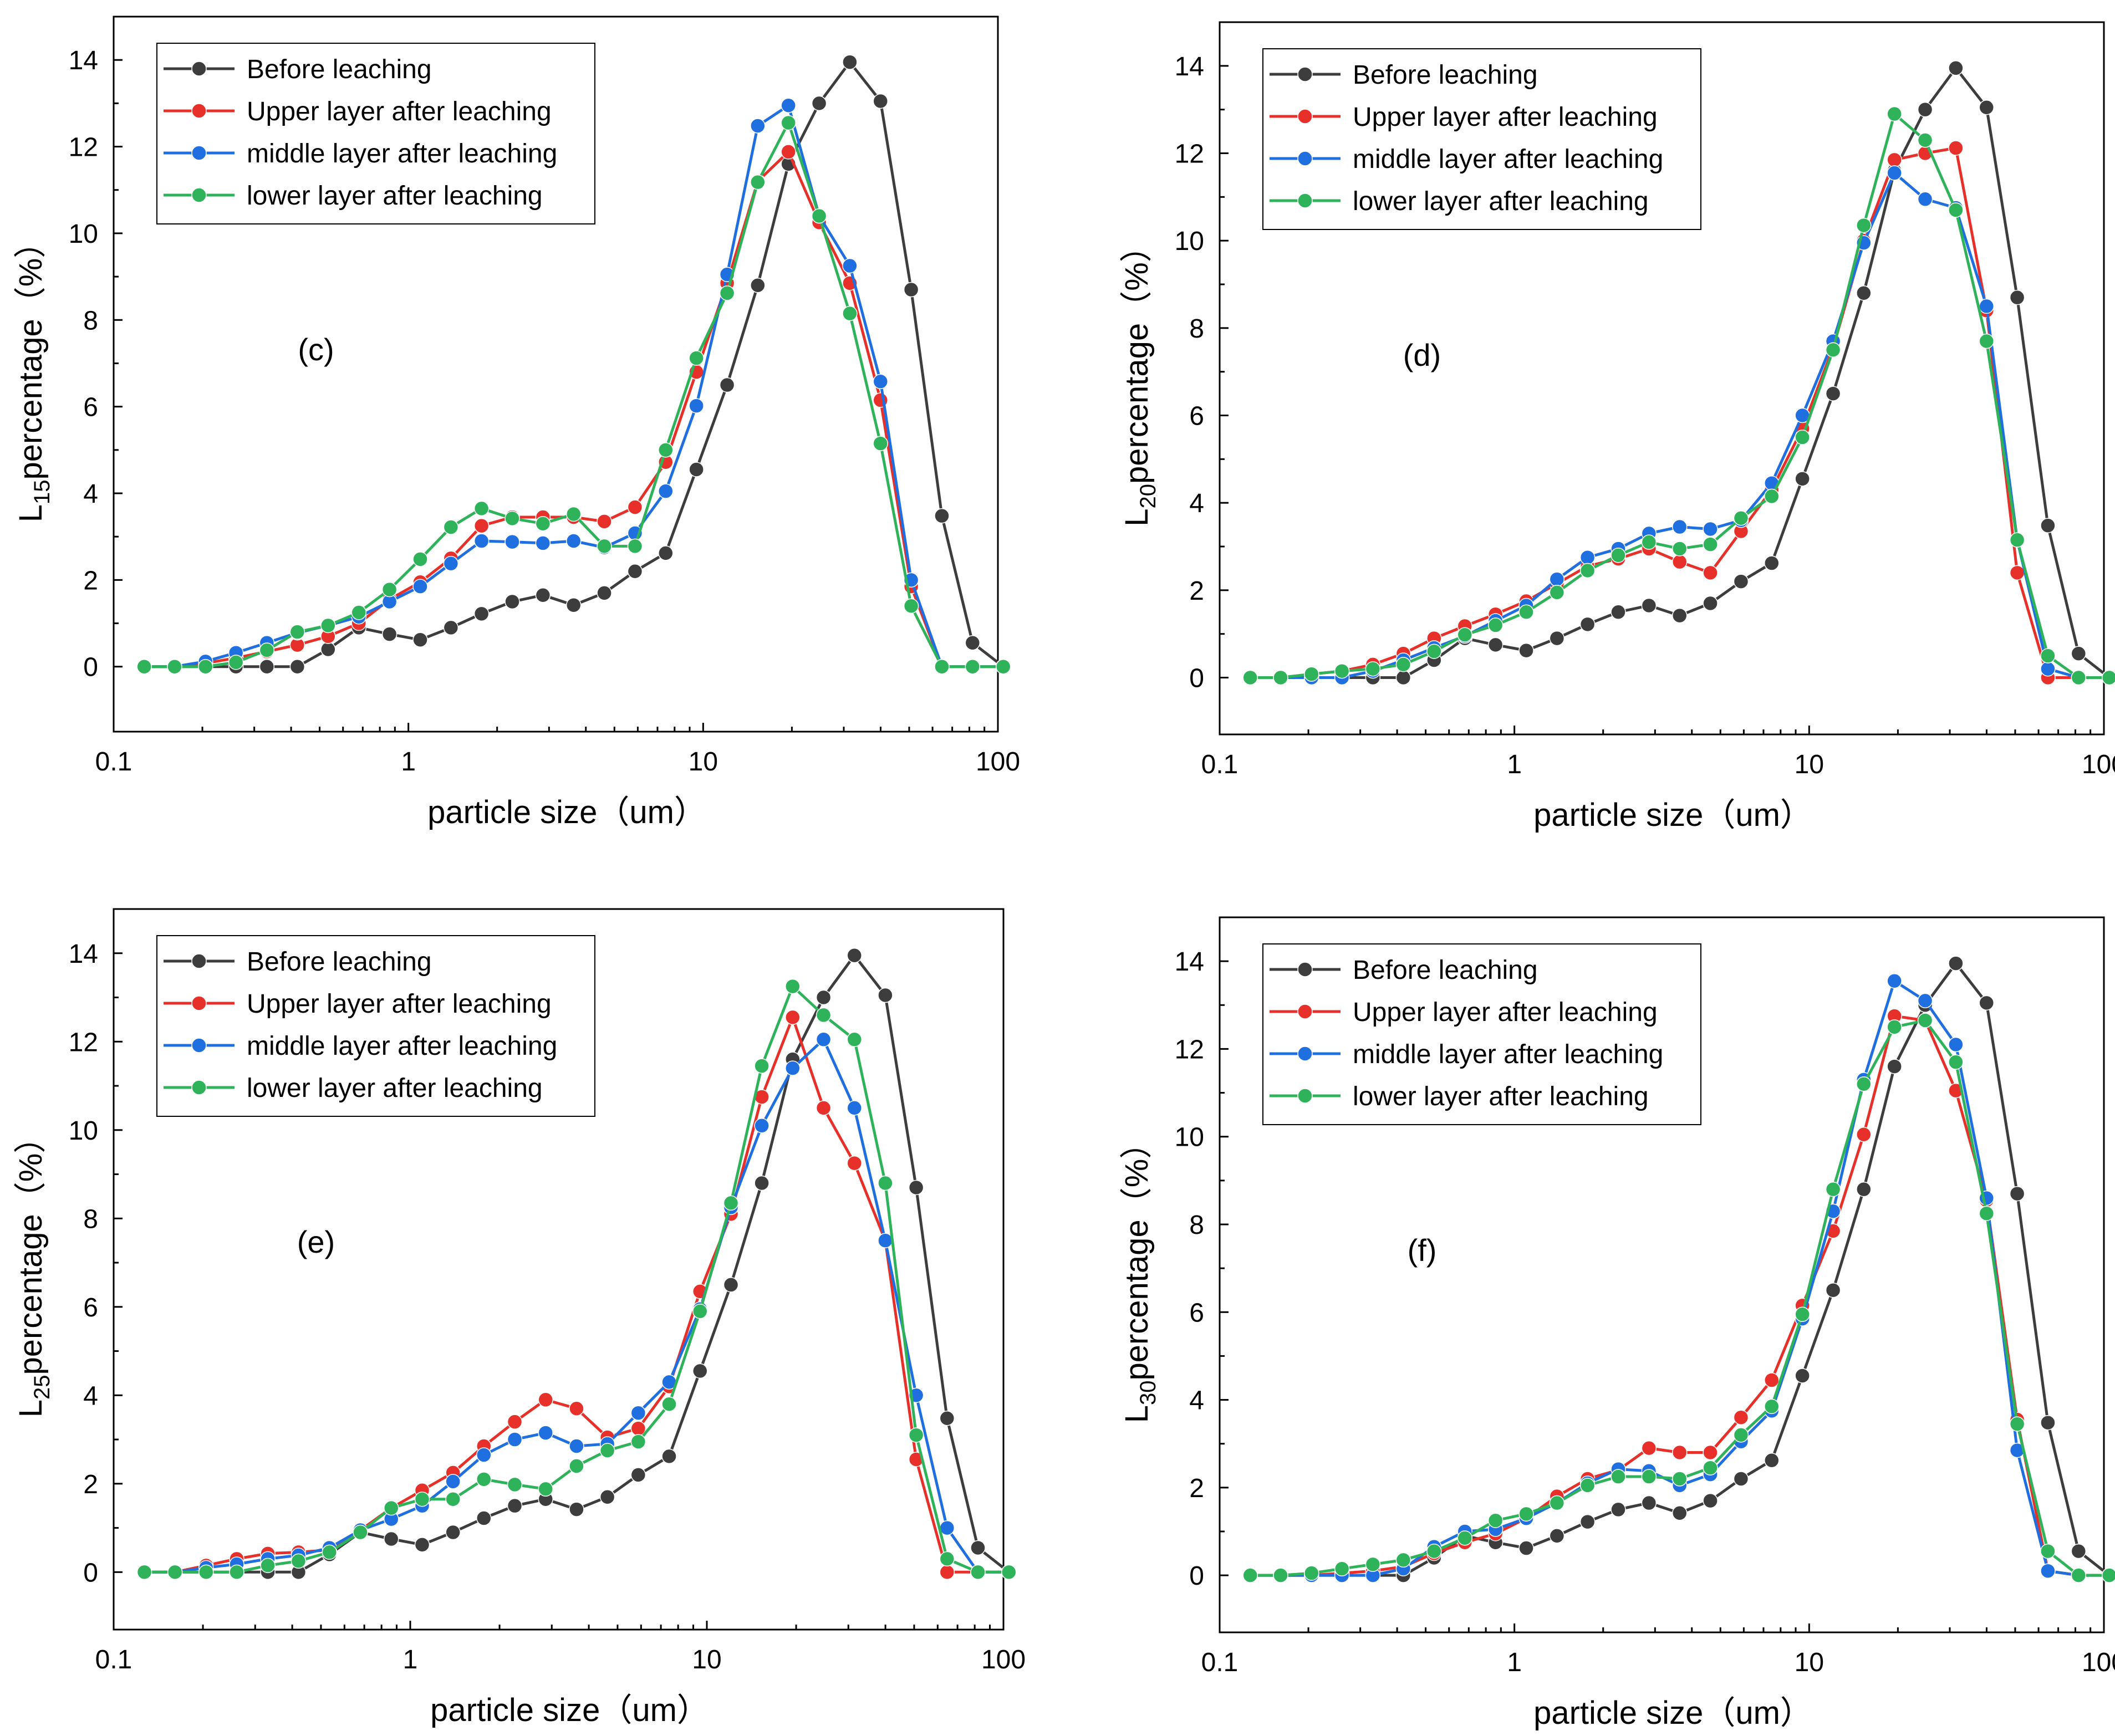 The width and height of the screenshot is (2115, 1736). What do you see at coordinates (42, 1387) in the screenshot?
I see `y-axis-title-subscript: 25` at bounding box center [42, 1387].